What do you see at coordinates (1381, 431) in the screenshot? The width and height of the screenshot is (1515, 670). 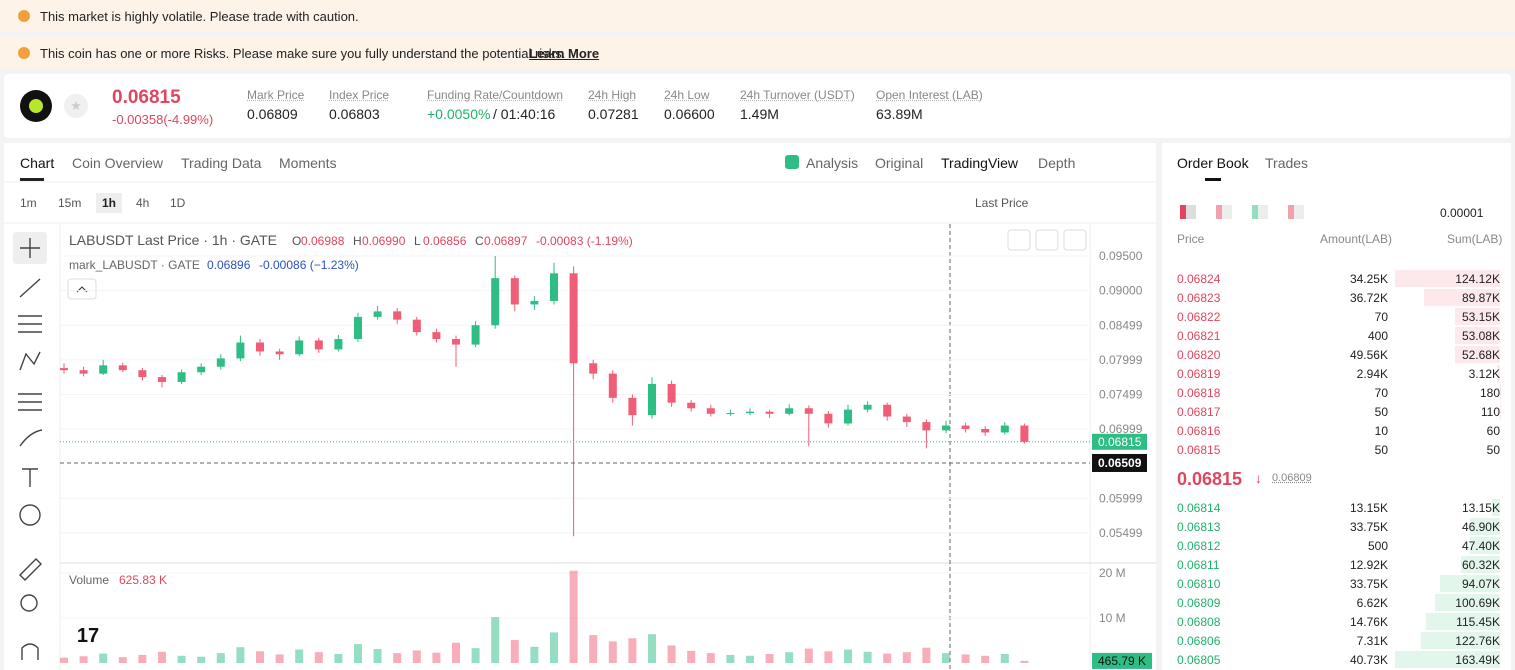 I see `ob-amount: 10` at bounding box center [1381, 431].